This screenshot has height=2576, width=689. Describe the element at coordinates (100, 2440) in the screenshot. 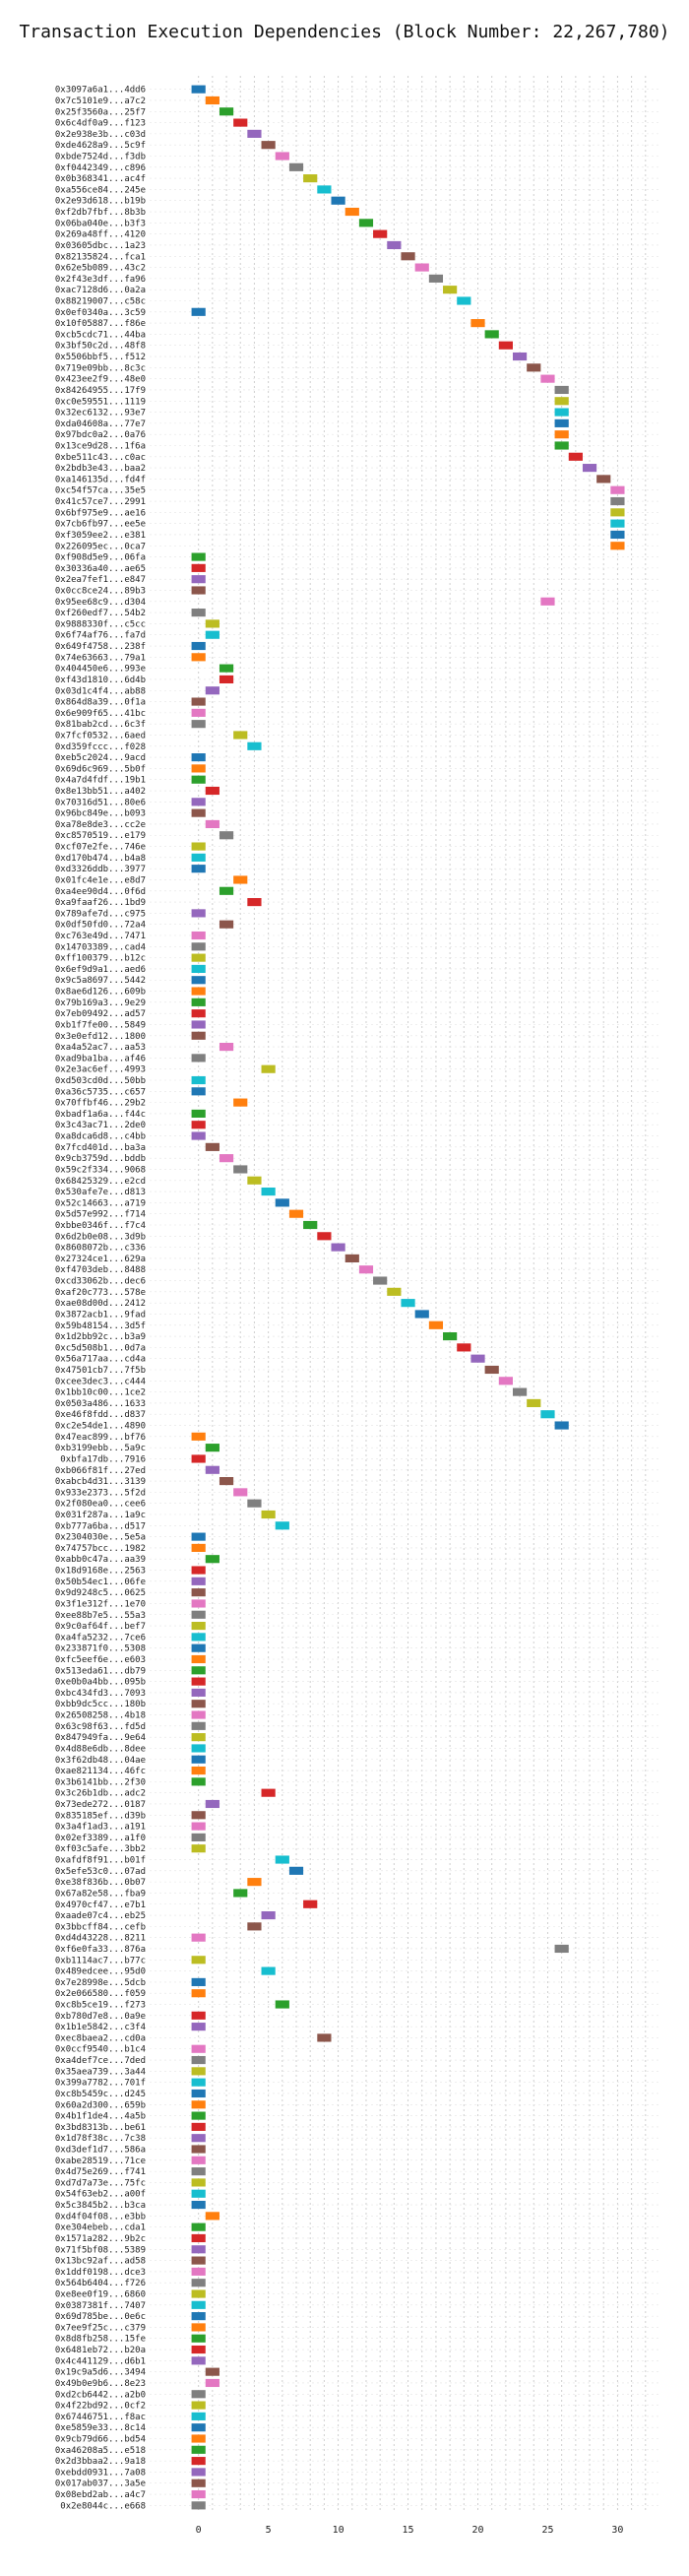

I see `ytick-label: 0x9cb79d66...bd54` at that location.